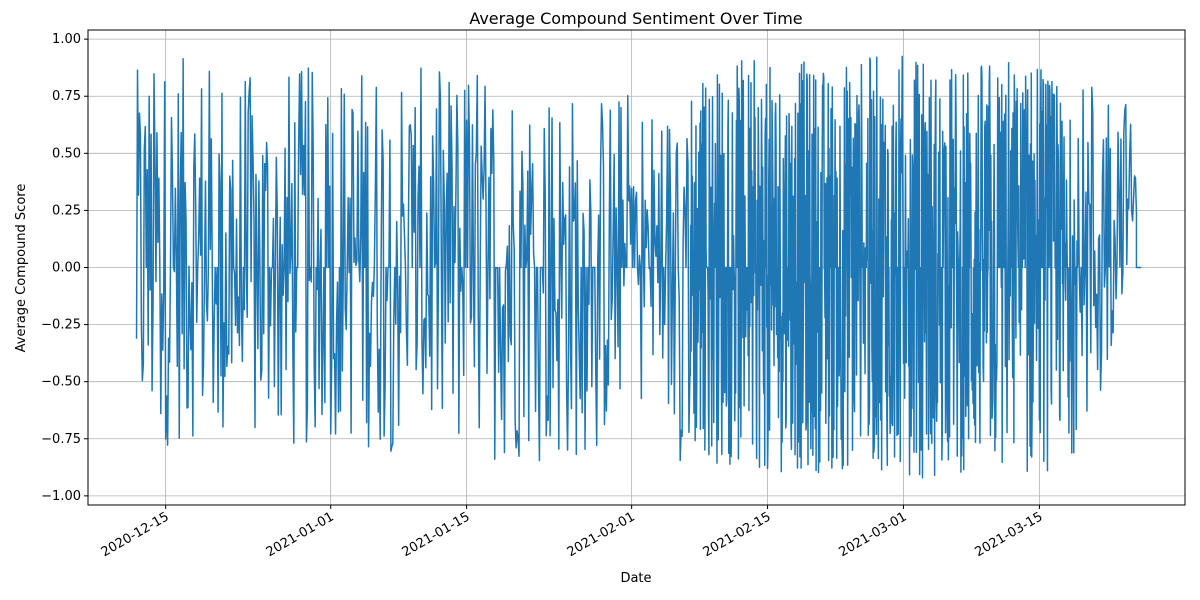 This screenshot has height=600, width=1200. What do you see at coordinates (635, 578) in the screenshot?
I see `x-axis-label: Date` at bounding box center [635, 578].